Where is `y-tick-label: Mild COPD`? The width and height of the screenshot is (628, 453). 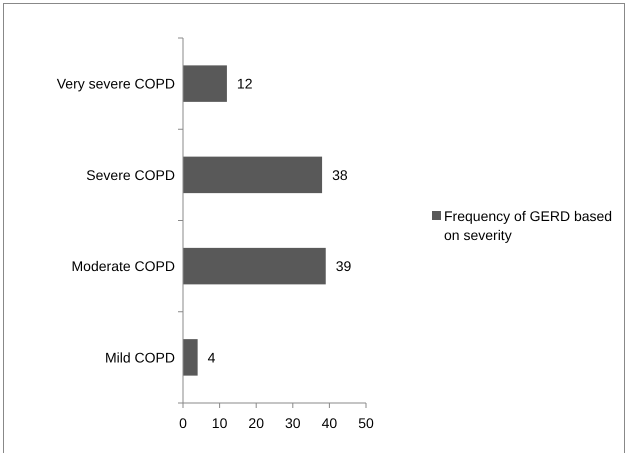 y-tick-label: Mild COPD is located at coordinates (139, 357).